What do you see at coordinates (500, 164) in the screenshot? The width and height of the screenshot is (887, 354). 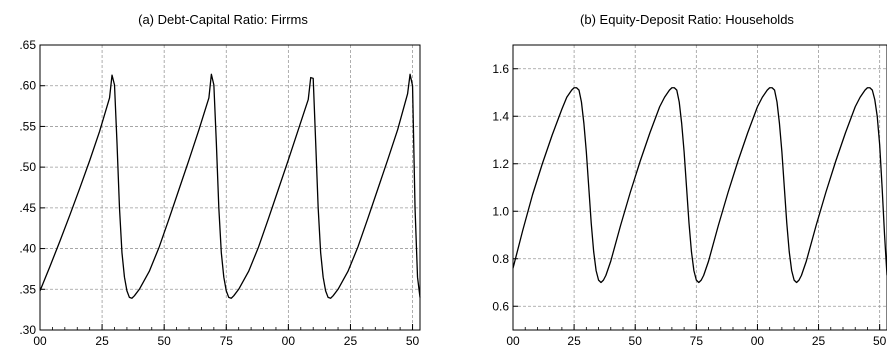 I see `y-tick-label-b: 1.2` at bounding box center [500, 164].